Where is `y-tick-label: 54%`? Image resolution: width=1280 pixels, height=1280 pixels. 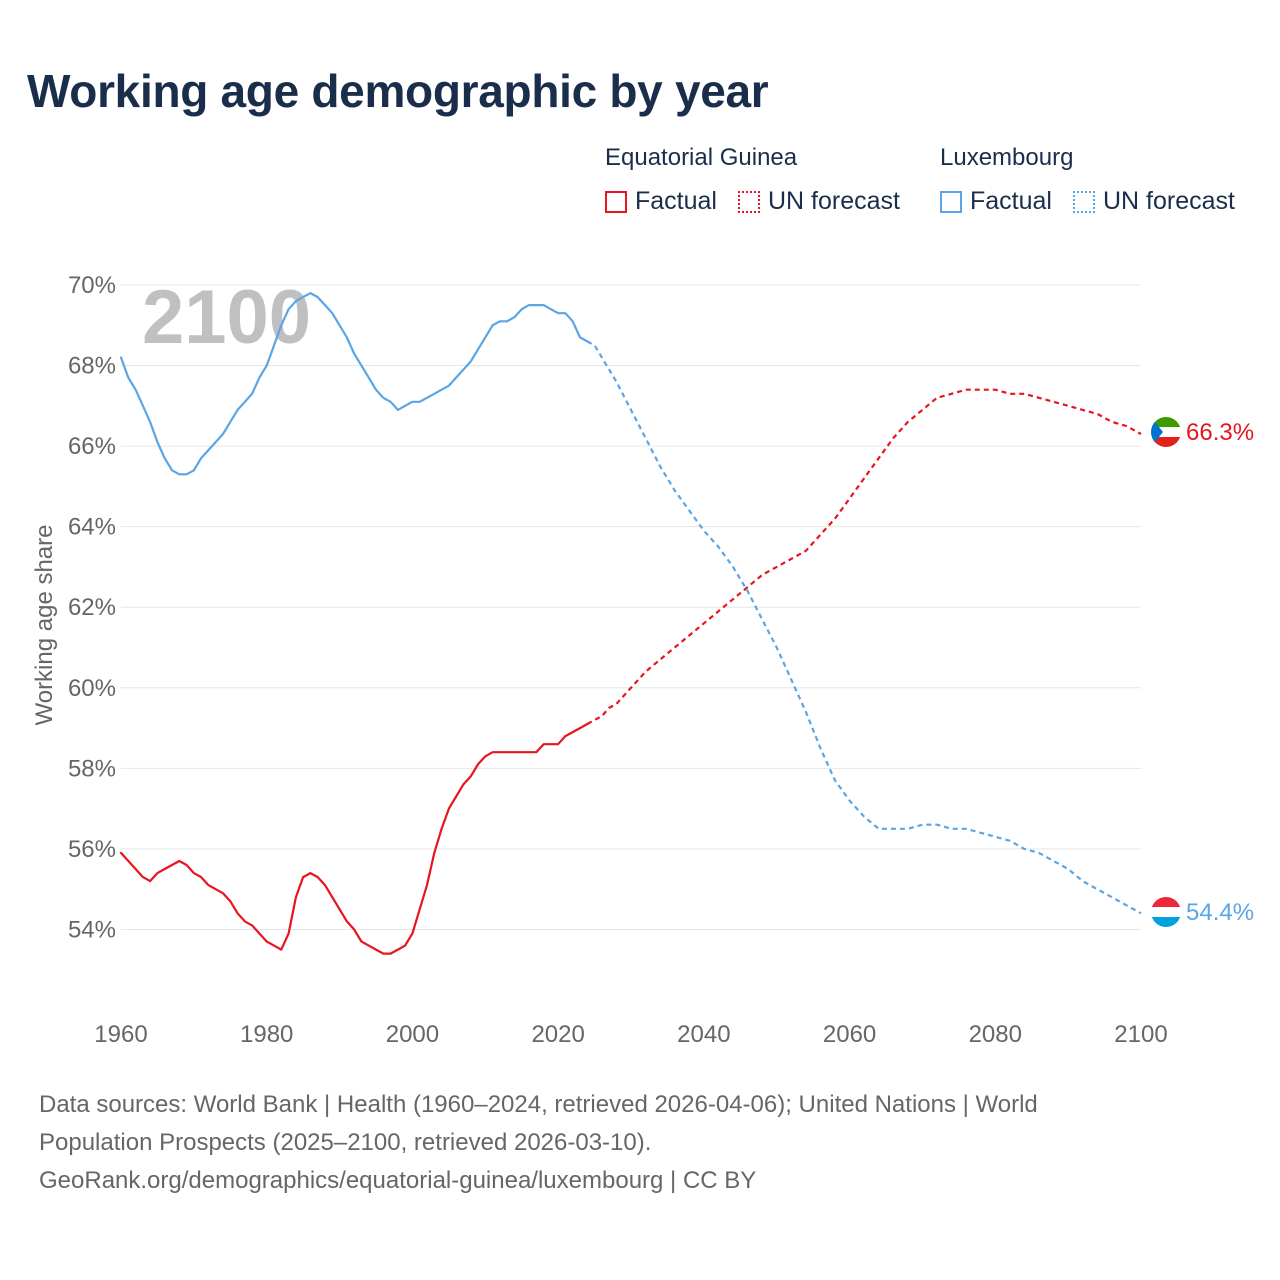
y-tick-label: 54% is located at coordinates (92, 929).